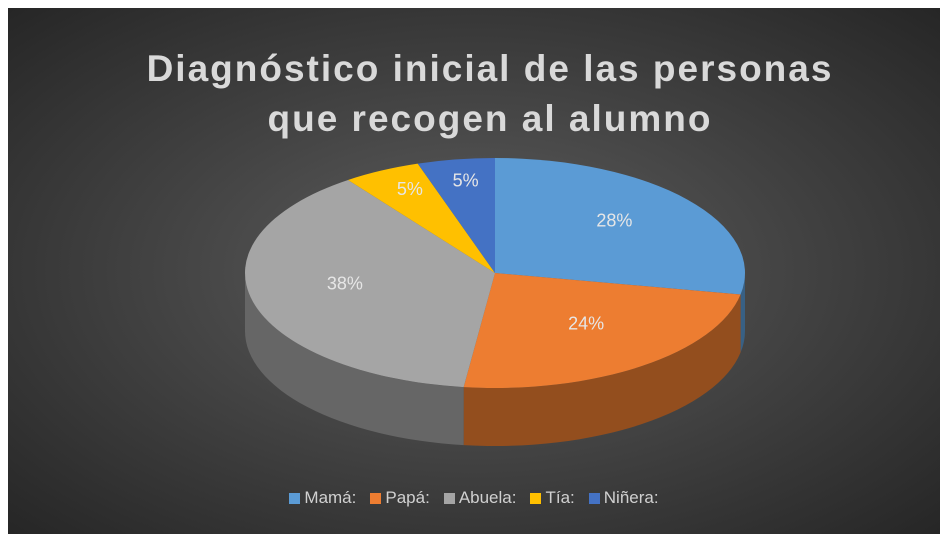 The image size is (948, 542). I want to click on legend-item: Mamá:, so click(322, 498).